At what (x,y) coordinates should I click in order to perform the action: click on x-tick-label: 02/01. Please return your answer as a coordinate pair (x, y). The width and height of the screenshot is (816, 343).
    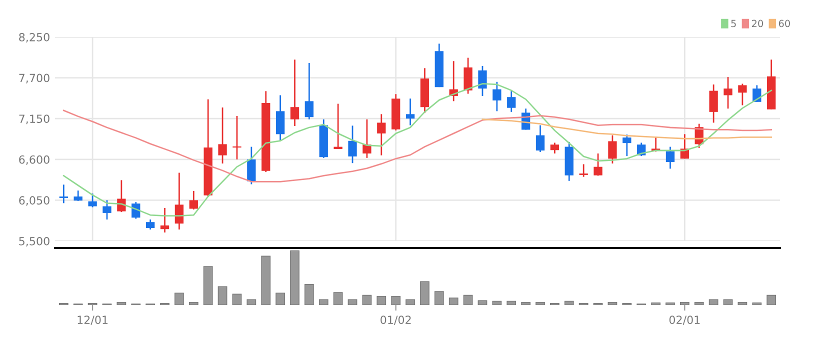
    Looking at the image, I should click on (684, 320).